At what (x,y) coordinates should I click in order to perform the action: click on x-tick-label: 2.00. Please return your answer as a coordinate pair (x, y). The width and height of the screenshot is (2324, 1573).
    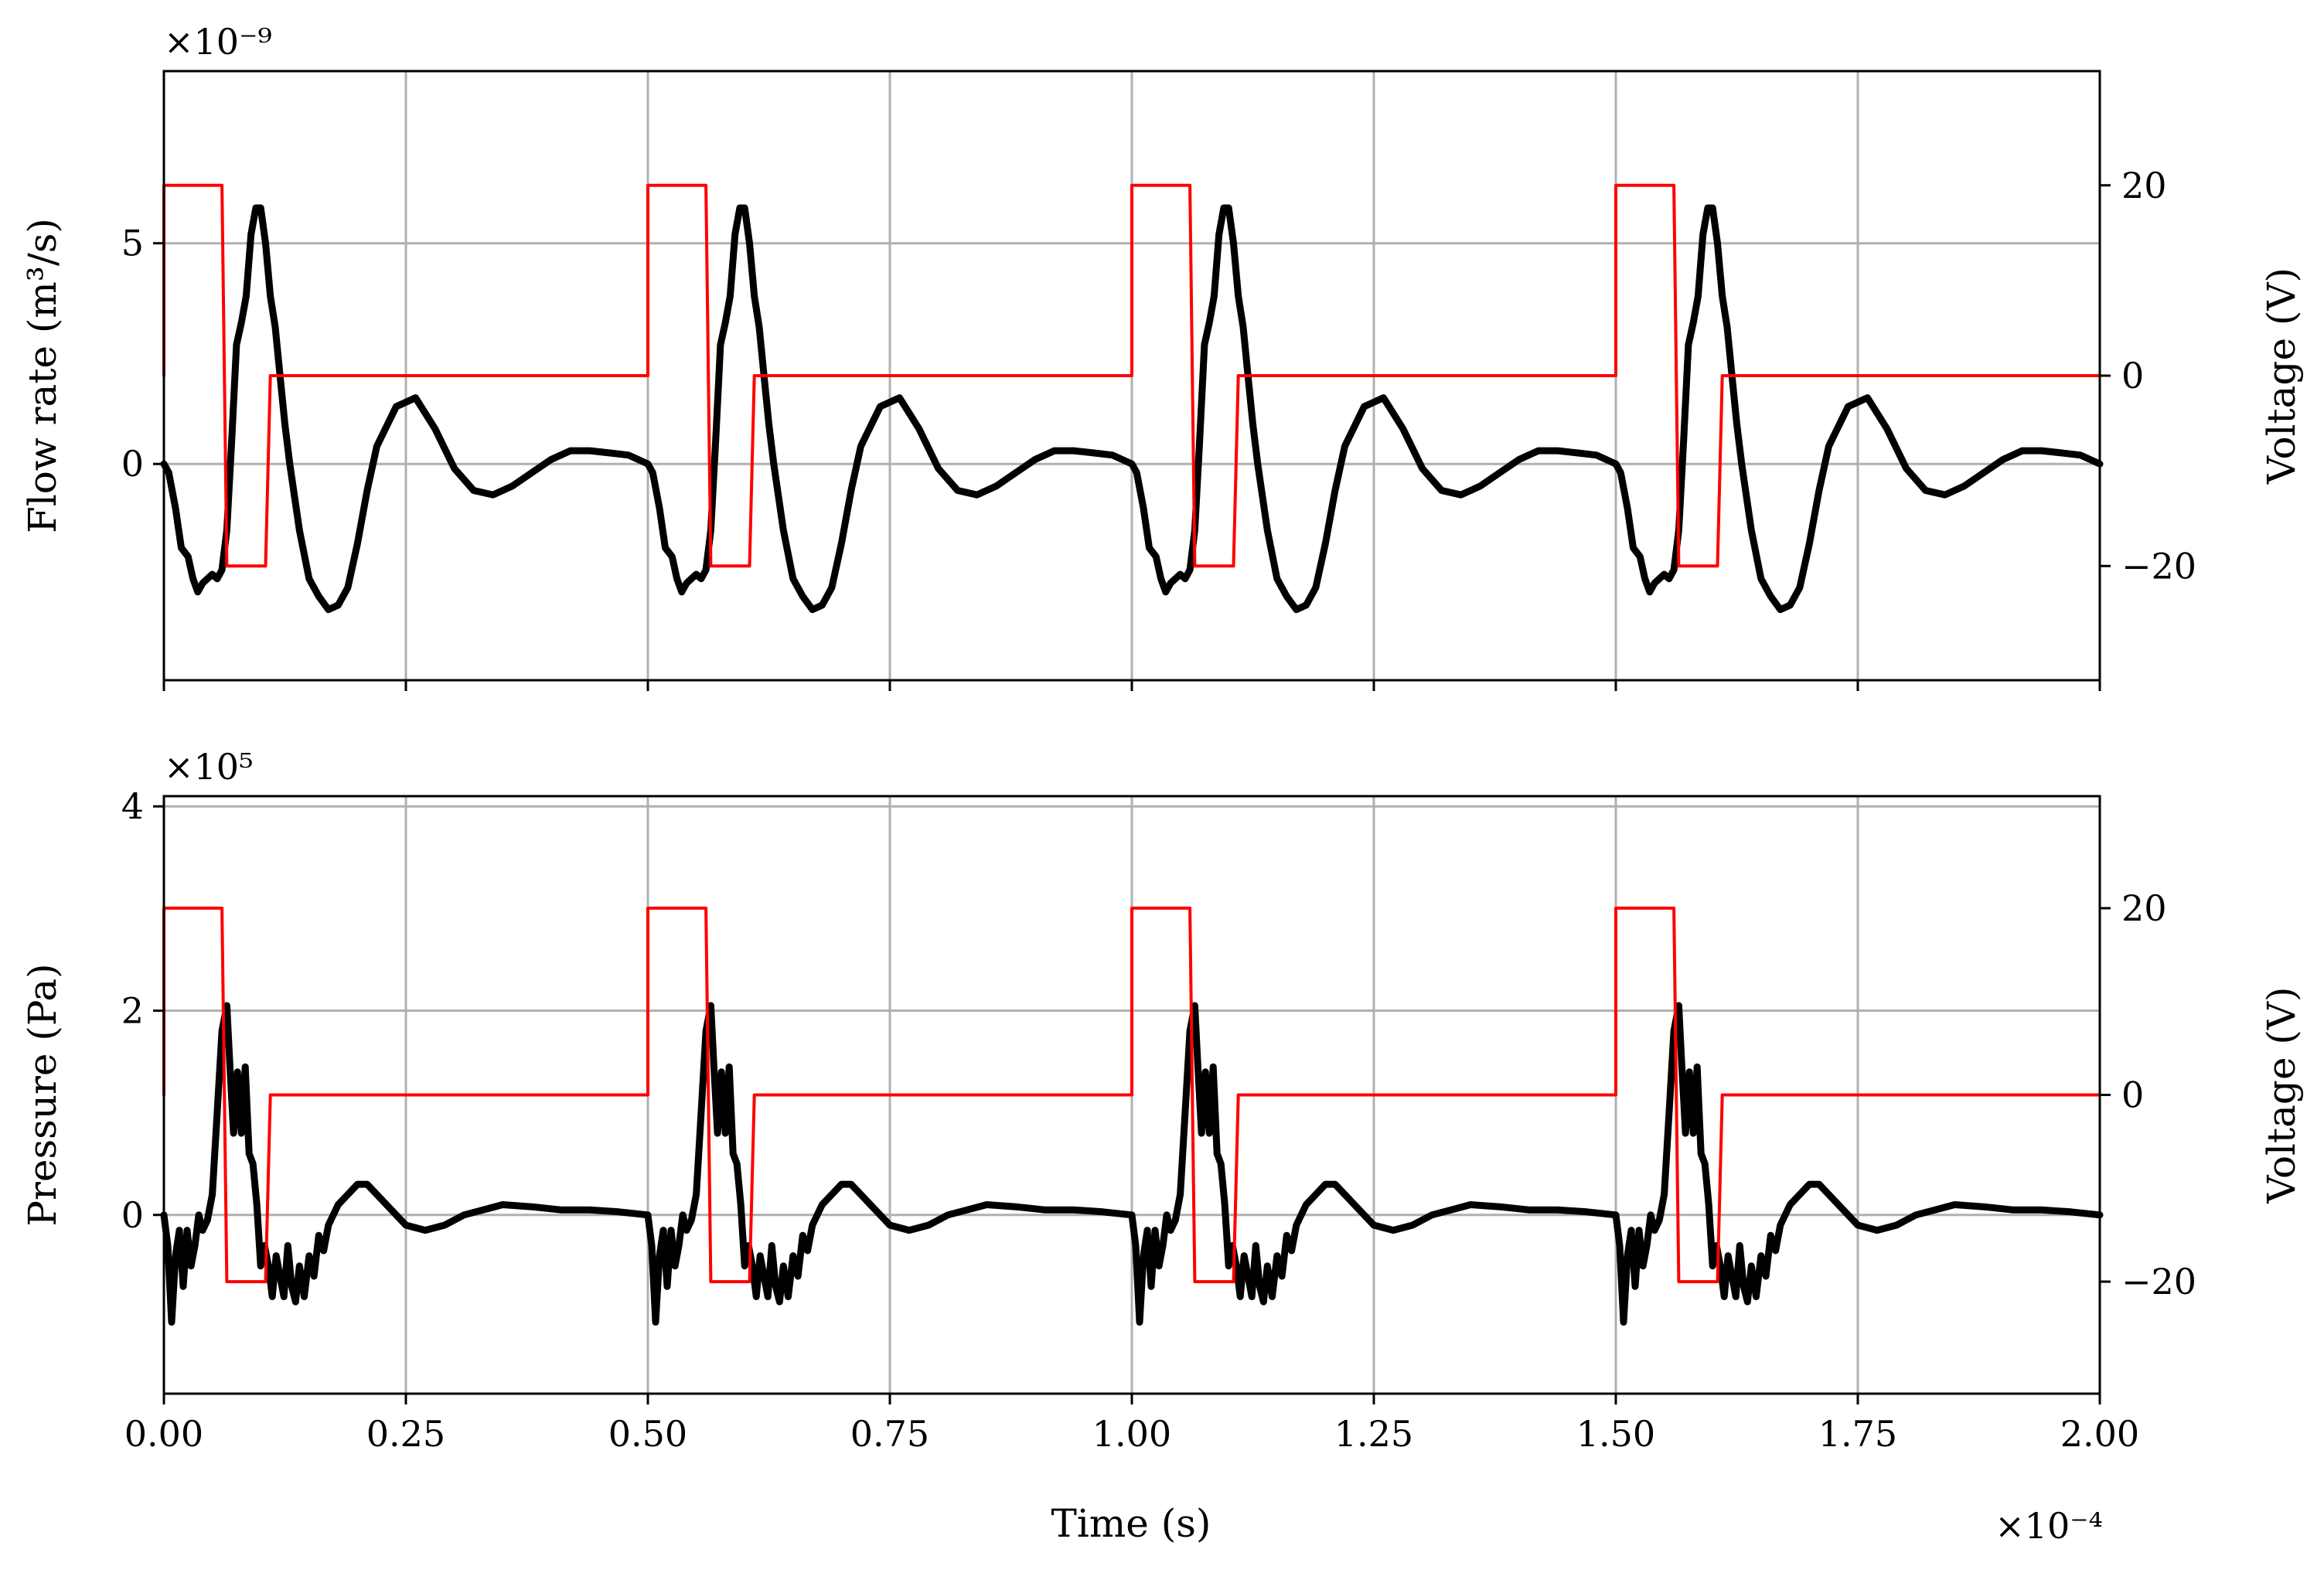
    Looking at the image, I should click on (2099, 1434).